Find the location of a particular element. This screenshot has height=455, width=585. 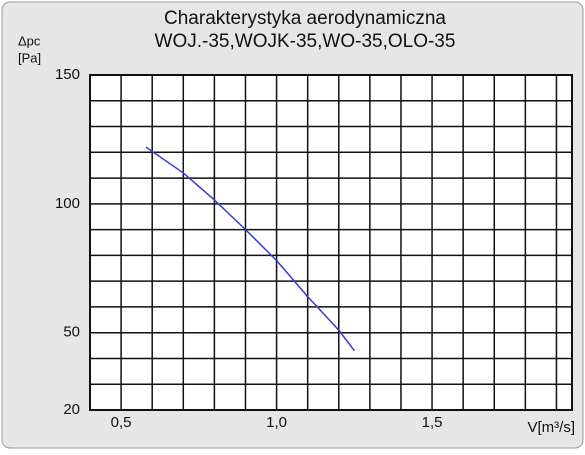

x-tick-label: 1,5 is located at coordinates (432, 422).